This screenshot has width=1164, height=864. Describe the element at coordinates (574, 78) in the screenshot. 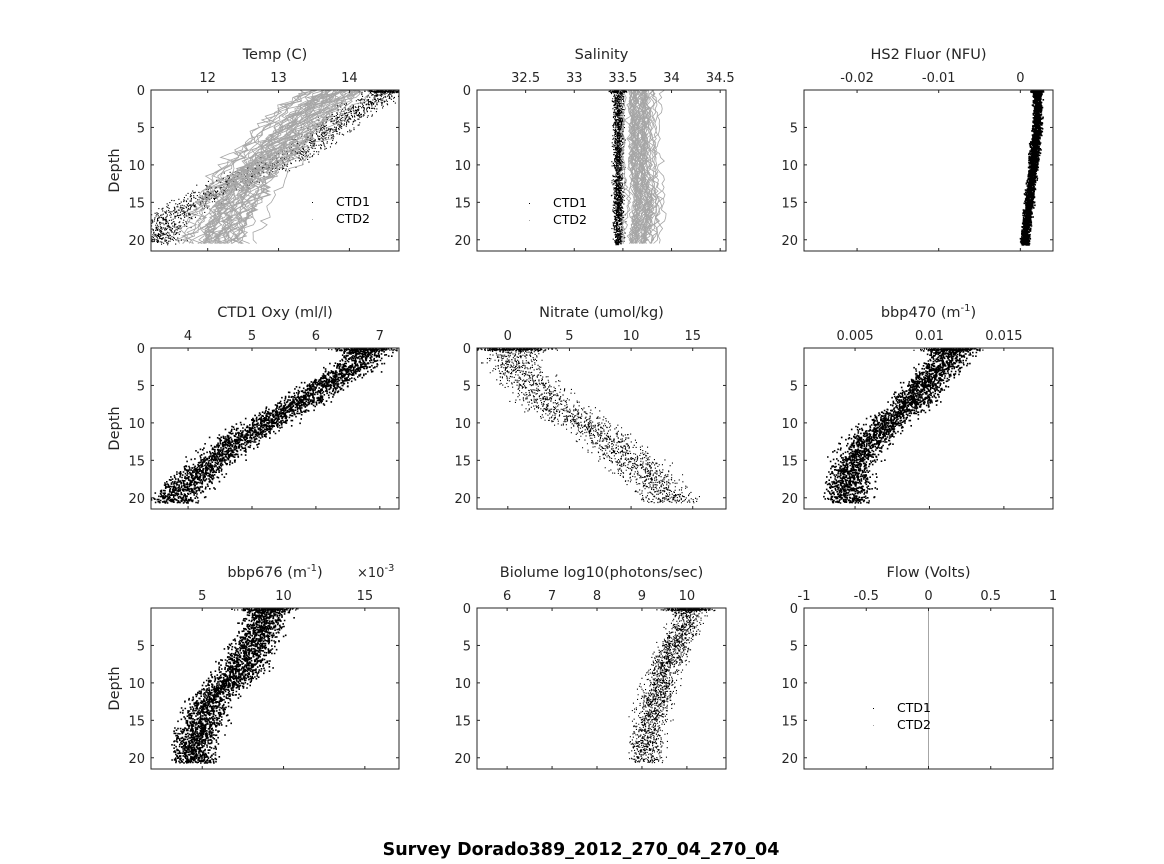

I see `x-tick-label: 33` at that location.